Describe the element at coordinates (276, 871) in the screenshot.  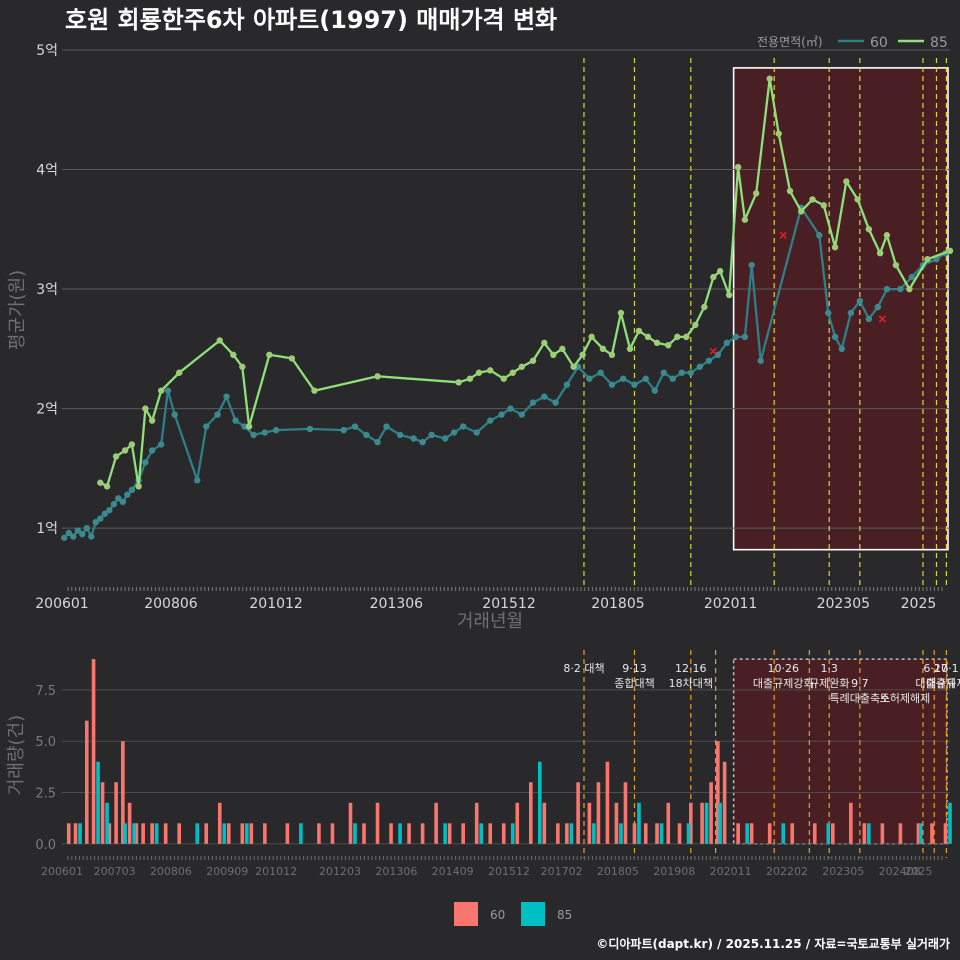
I see `volume-x-tick-label: 201012` at that location.